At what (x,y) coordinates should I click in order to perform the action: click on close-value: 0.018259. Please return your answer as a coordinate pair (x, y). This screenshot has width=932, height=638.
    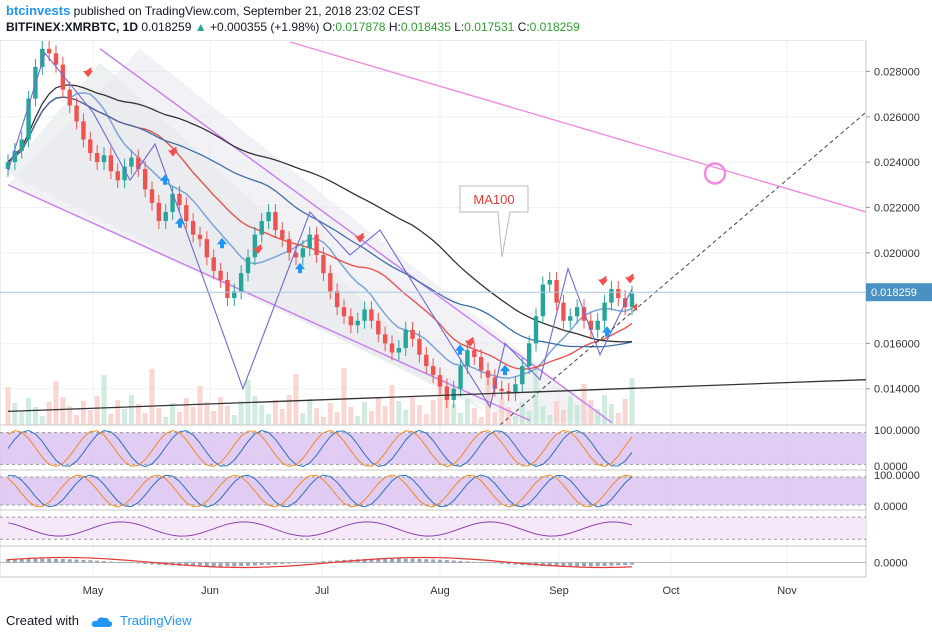
    Looking at the image, I should click on (554, 27).